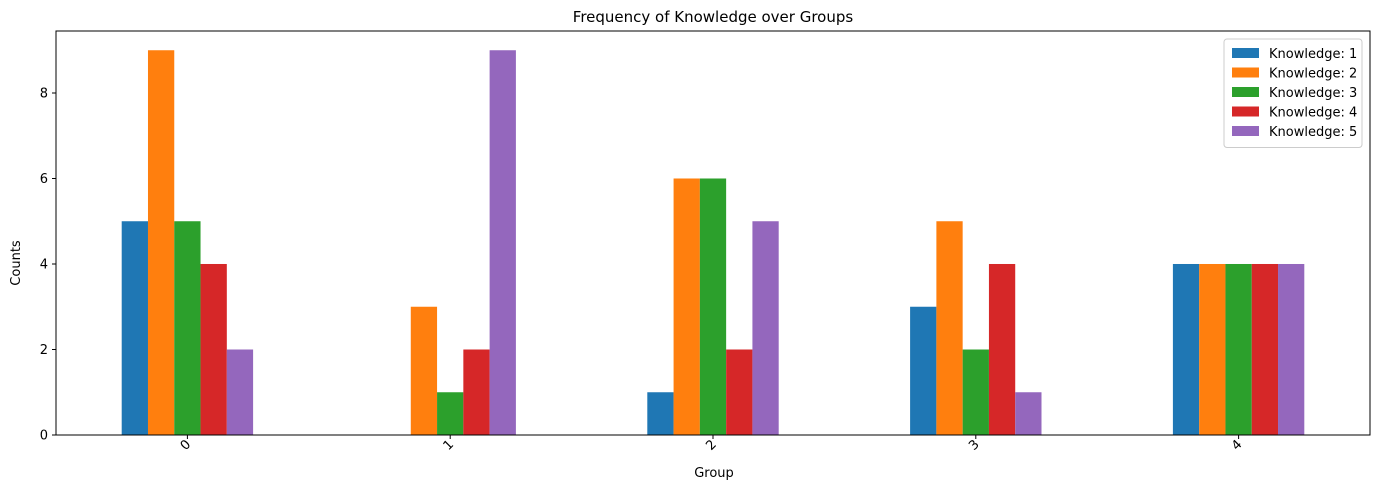 This screenshot has height=490, width=1389. I want to click on y-tick-label: 4, so click(44, 264).